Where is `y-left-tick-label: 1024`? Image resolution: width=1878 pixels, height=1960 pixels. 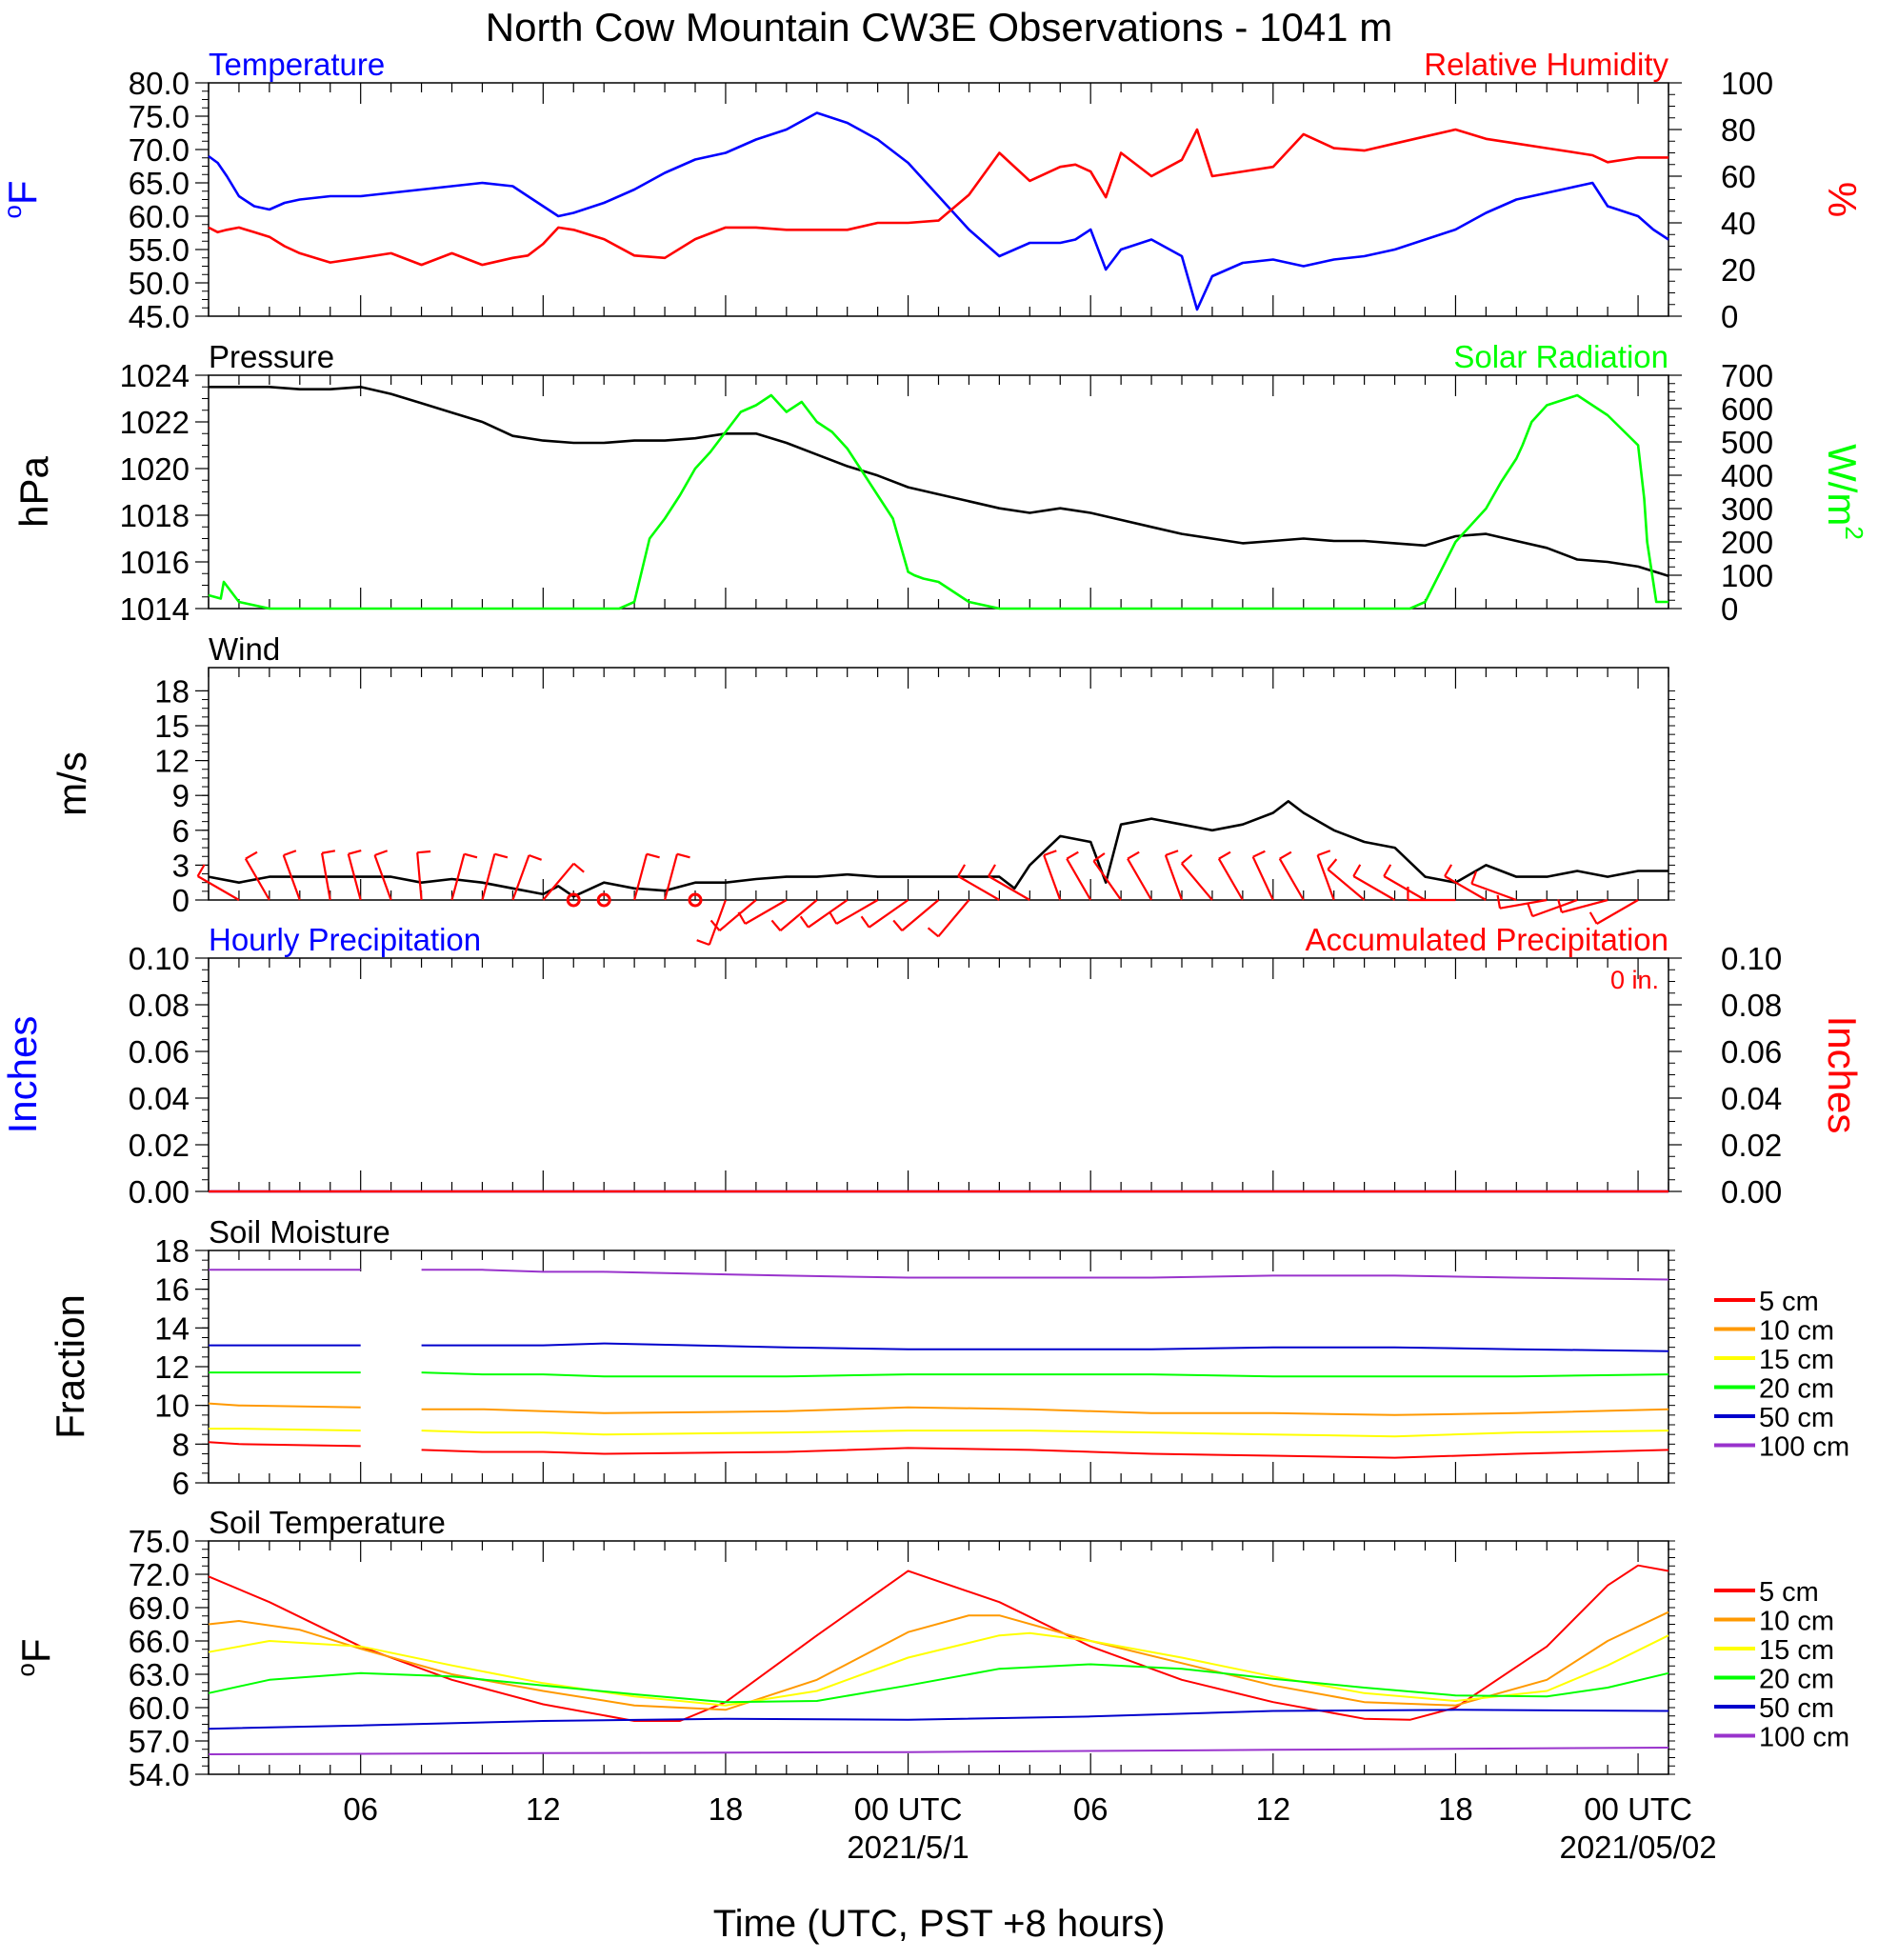
y-left-tick-label: 1024 is located at coordinates (155, 375).